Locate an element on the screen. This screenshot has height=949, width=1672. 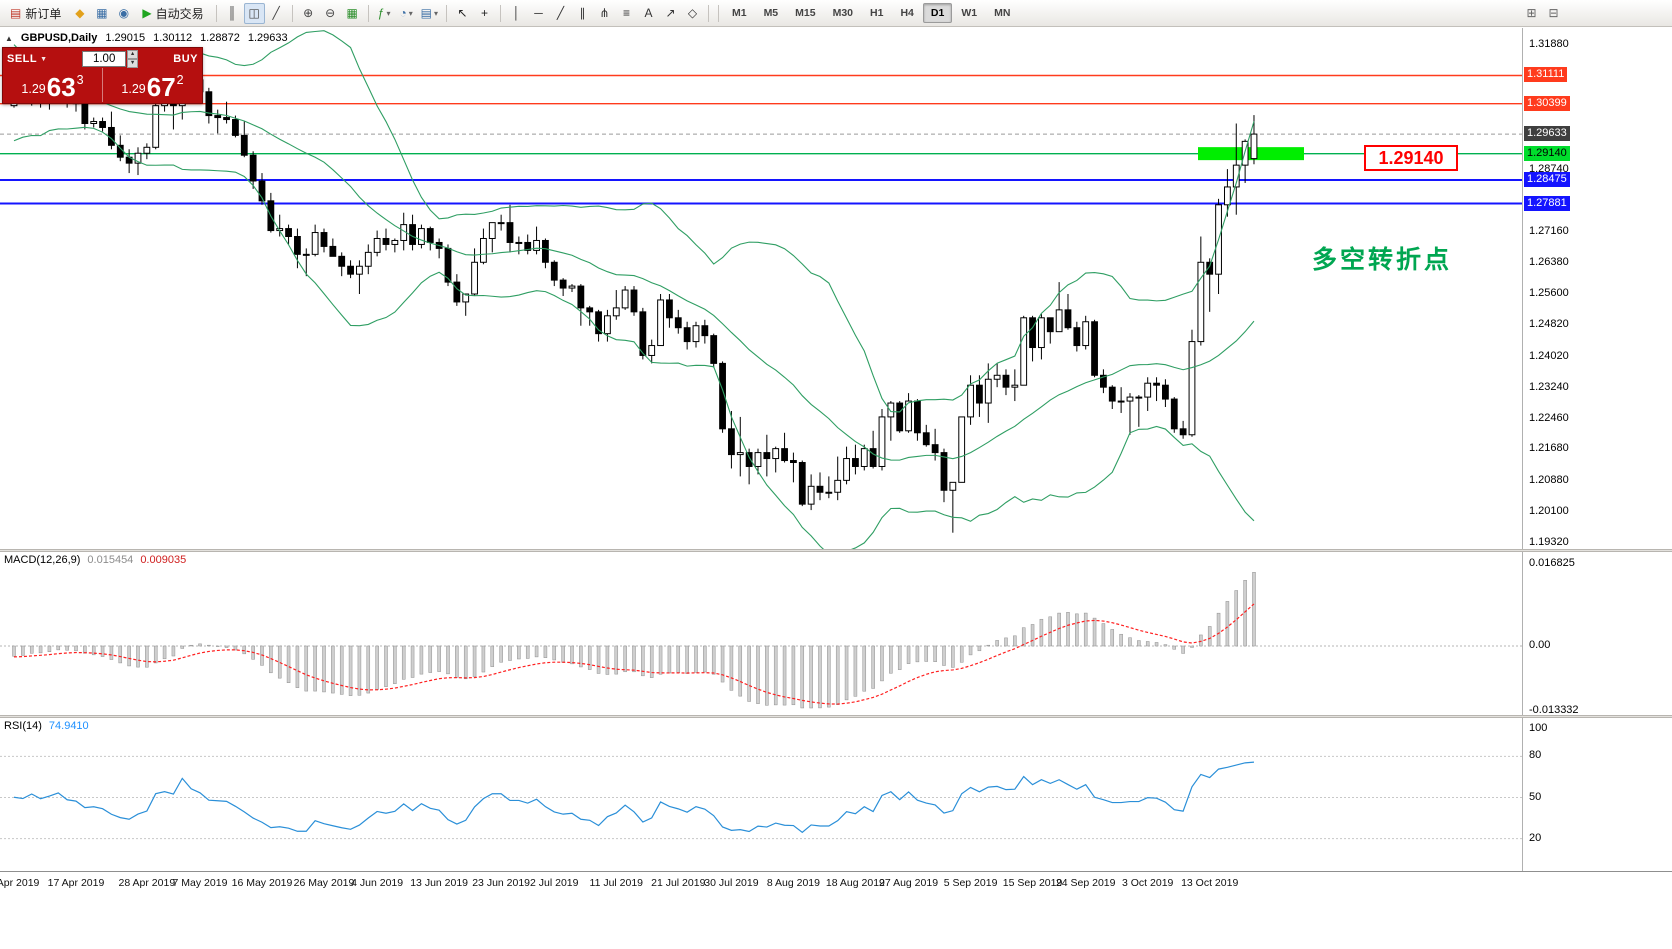
arrows-button: ↗ is located at coordinates (670, 13).